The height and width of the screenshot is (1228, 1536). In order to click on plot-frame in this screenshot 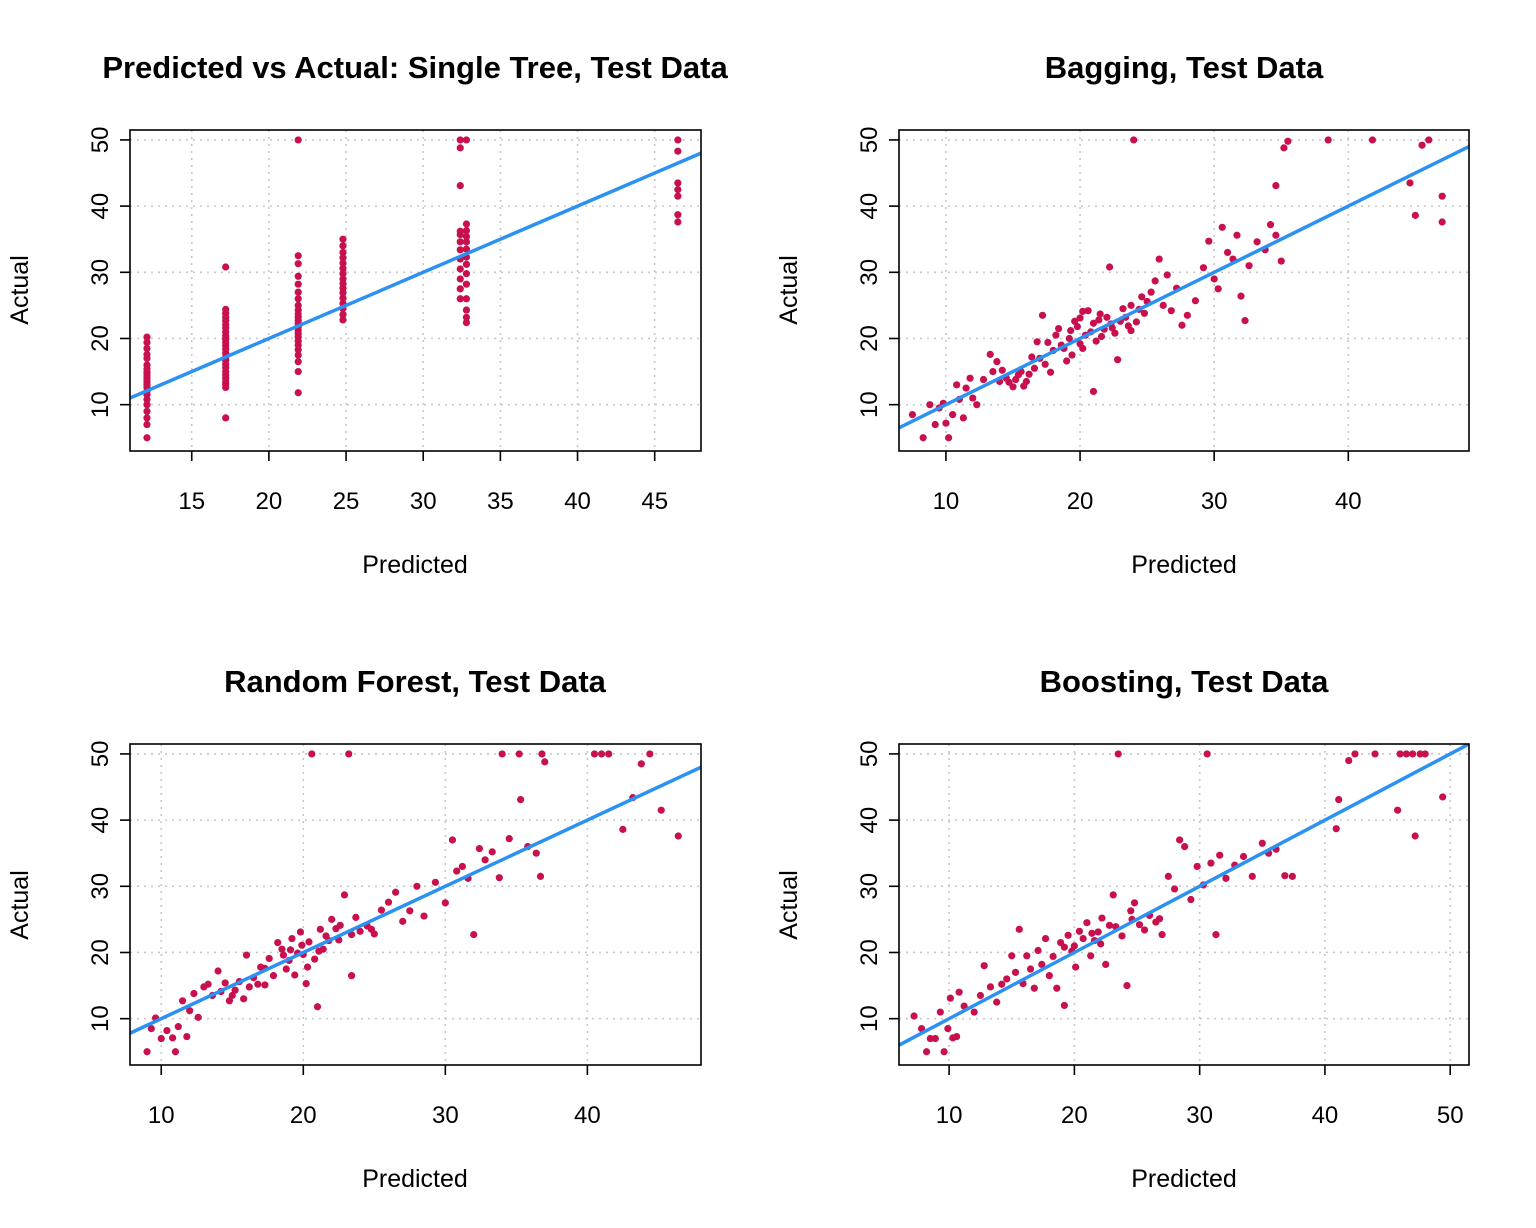, I will do `click(415, 290)`.